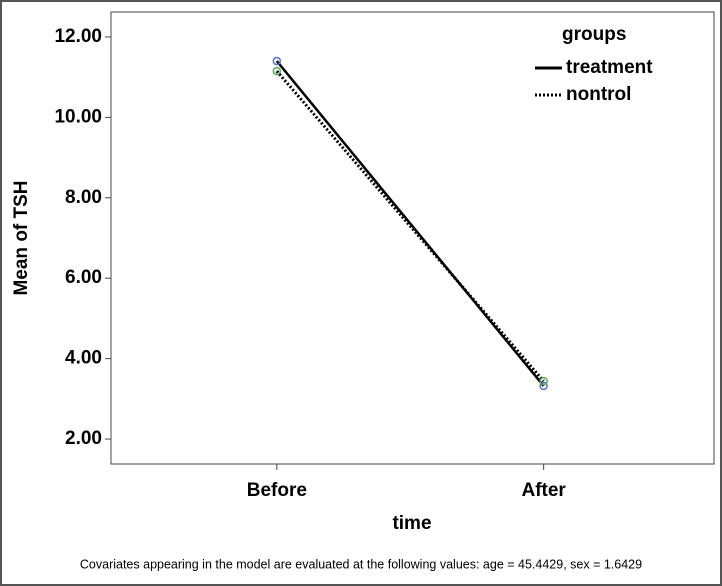 The height and width of the screenshot is (586, 722). What do you see at coordinates (83, 438) in the screenshot?
I see `y-tick-label: 2.00` at bounding box center [83, 438].